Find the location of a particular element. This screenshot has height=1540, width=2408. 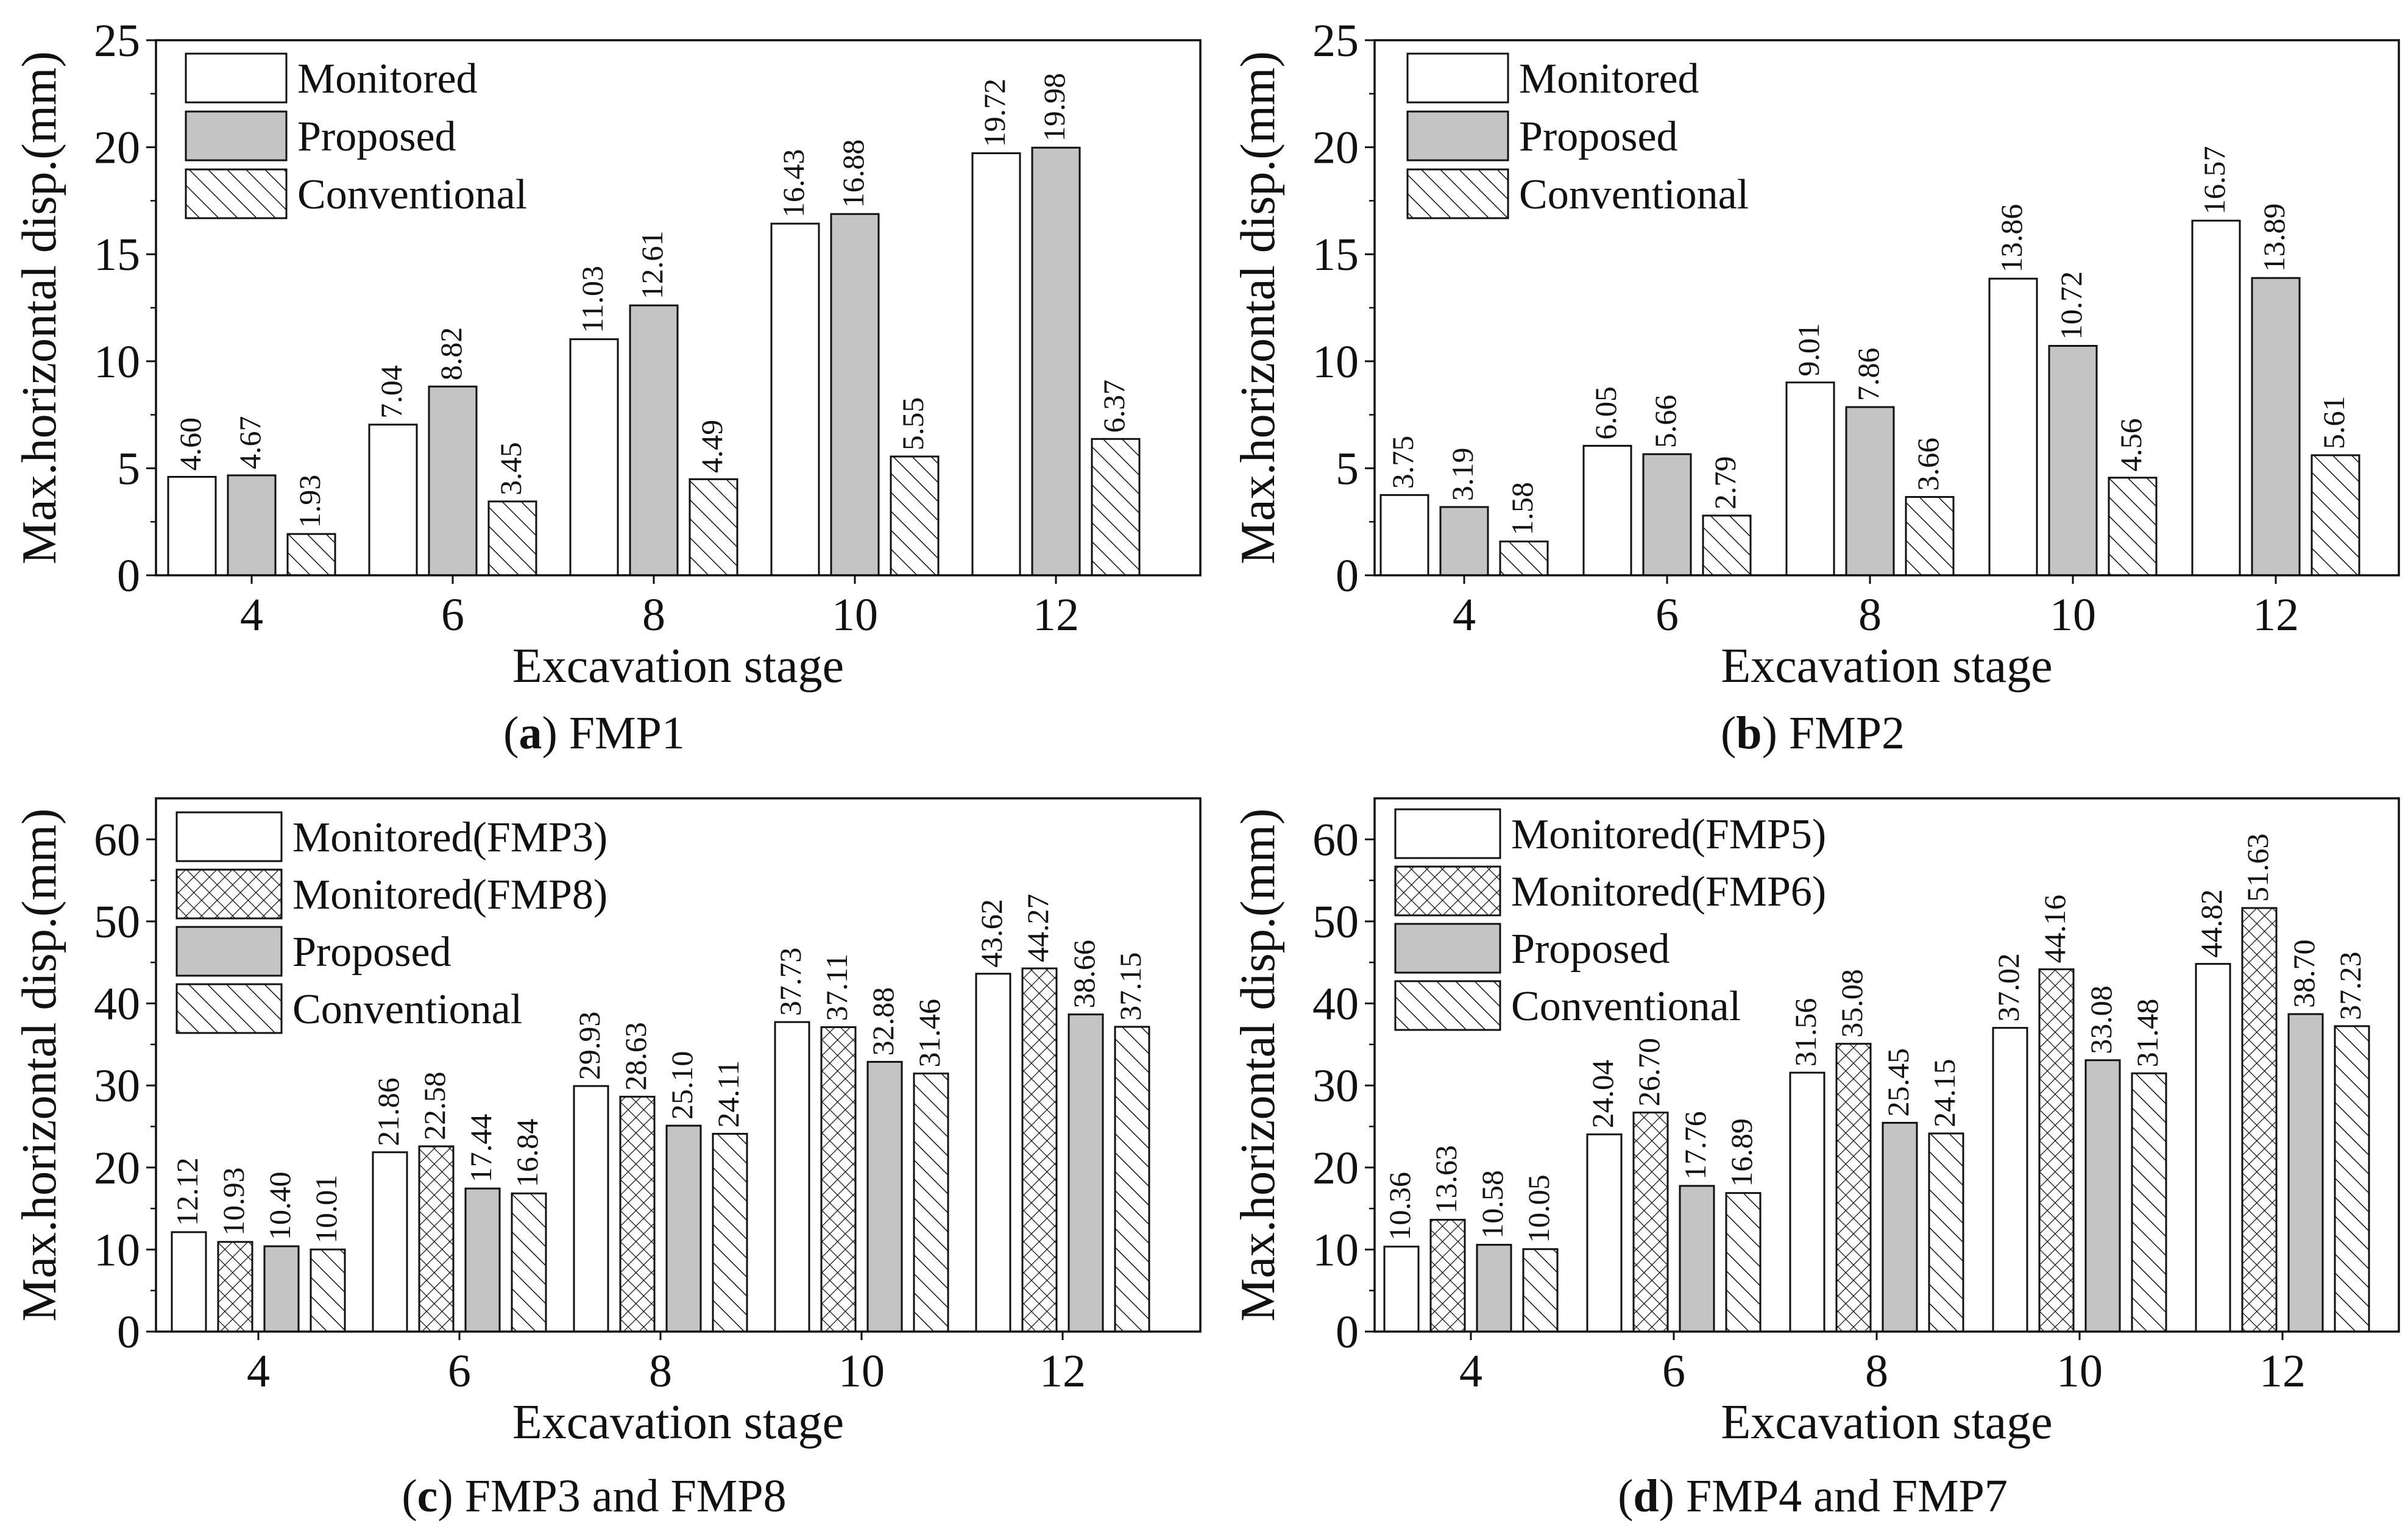

y-tick-label-d-40: 40 is located at coordinates (1336, 1004).